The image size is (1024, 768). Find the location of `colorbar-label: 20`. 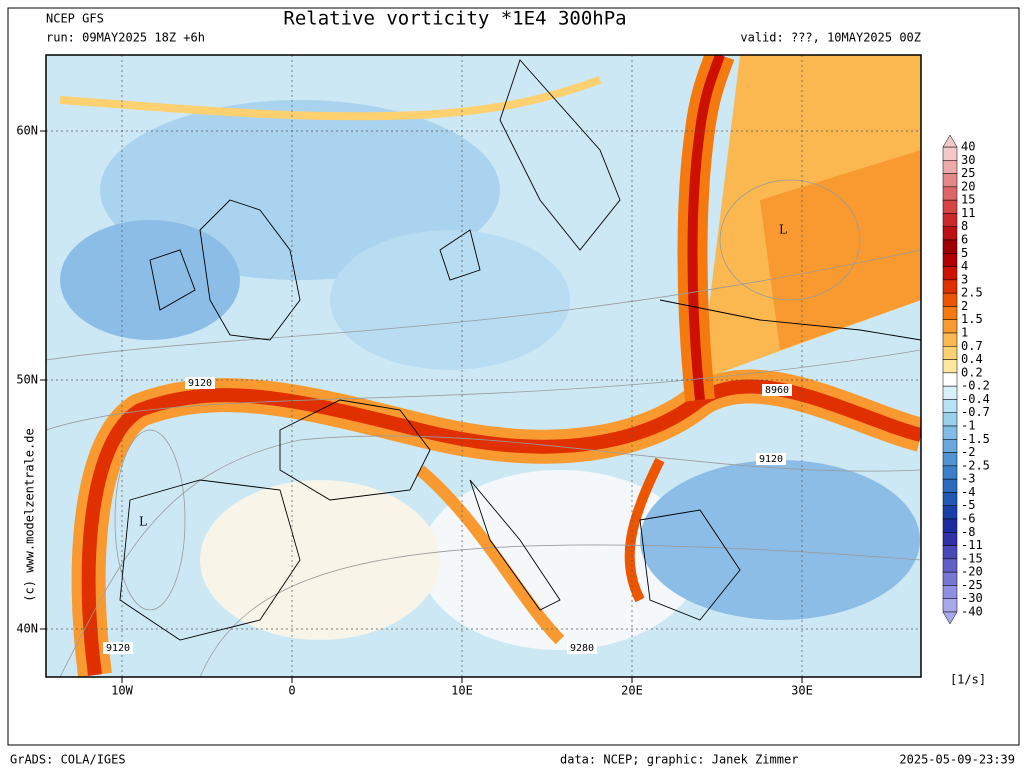

colorbar-label: 20 is located at coordinates (968, 186).